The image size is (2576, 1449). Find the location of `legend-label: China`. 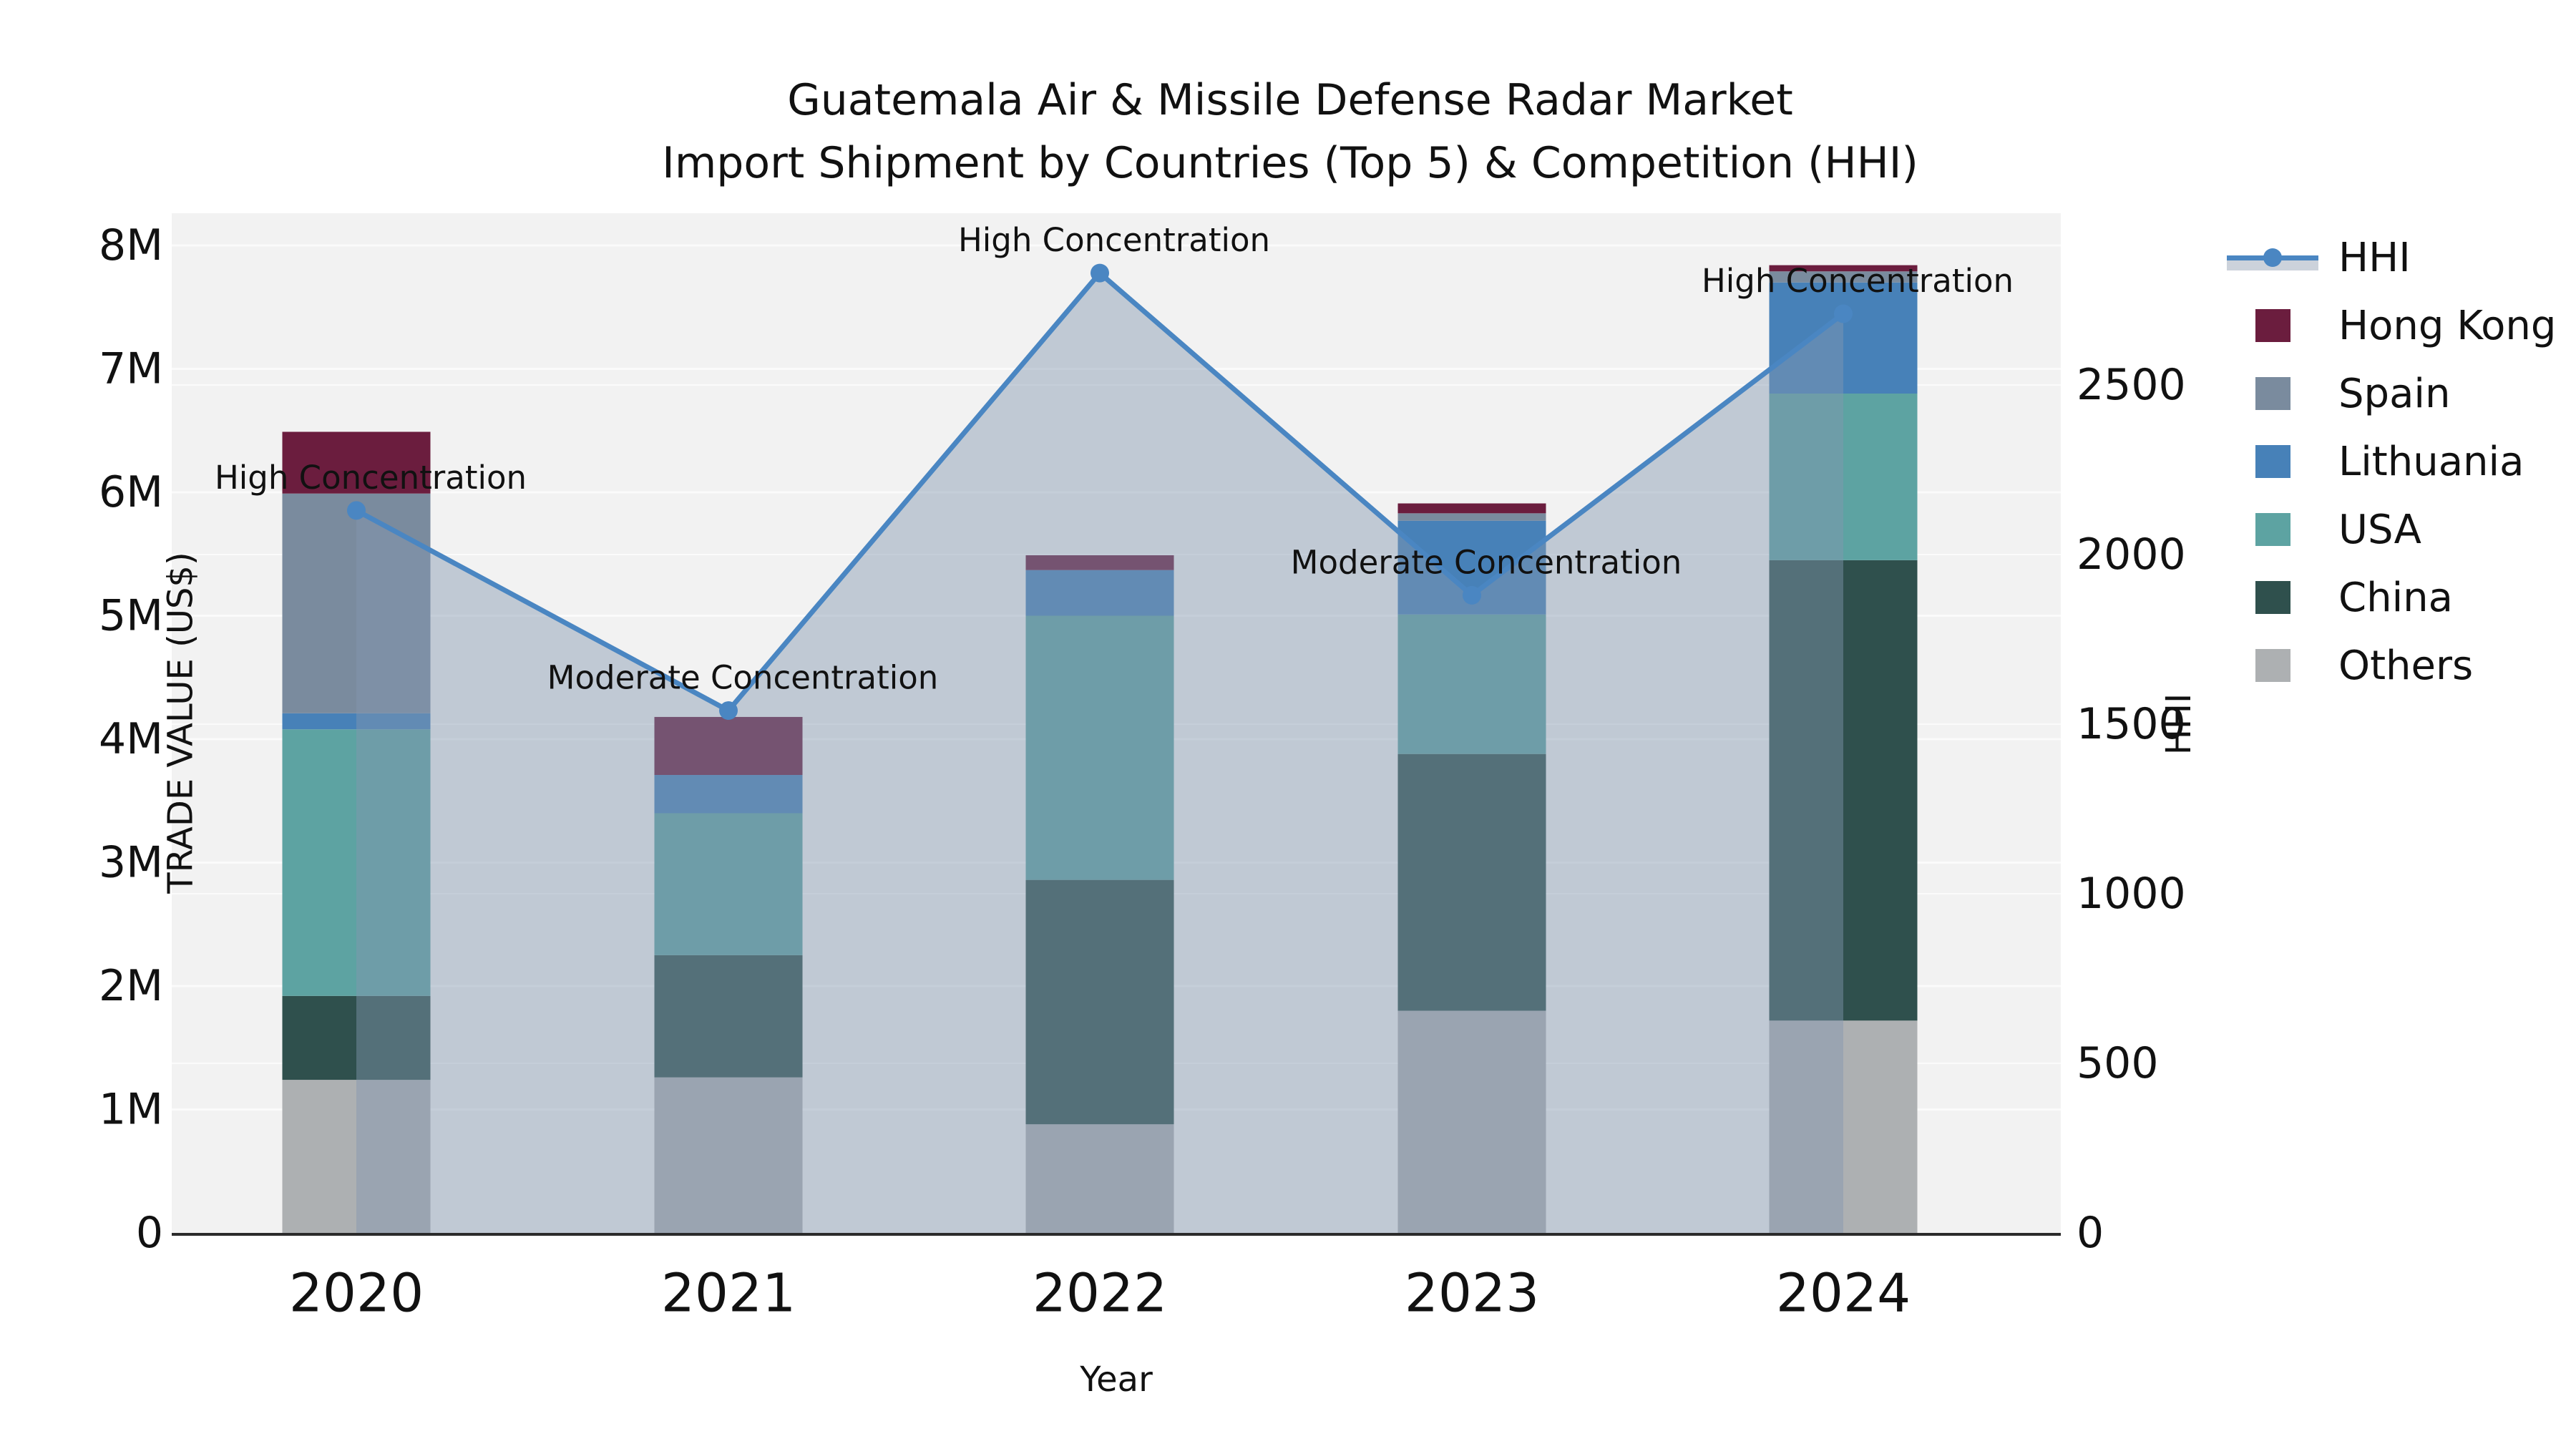

legend-label: China is located at coordinates (2395, 597).